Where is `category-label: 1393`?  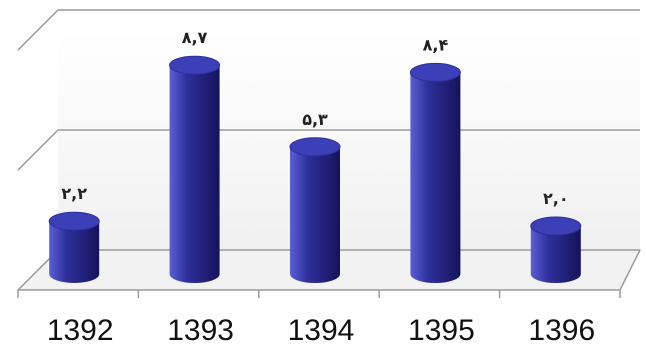 category-label: 1393 is located at coordinates (200, 330).